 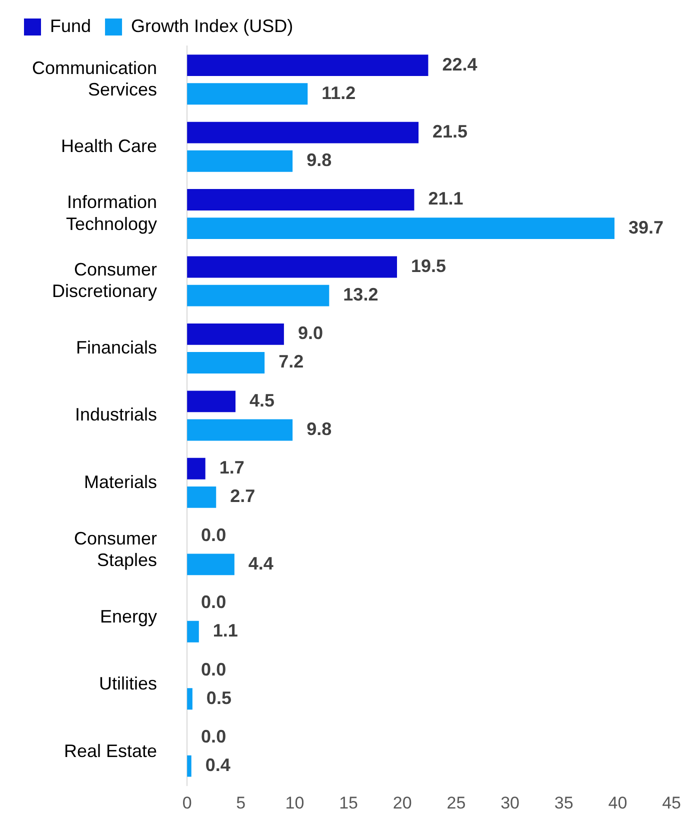 What do you see at coordinates (402, 802) in the screenshot?
I see `x-tick-label: 20` at bounding box center [402, 802].